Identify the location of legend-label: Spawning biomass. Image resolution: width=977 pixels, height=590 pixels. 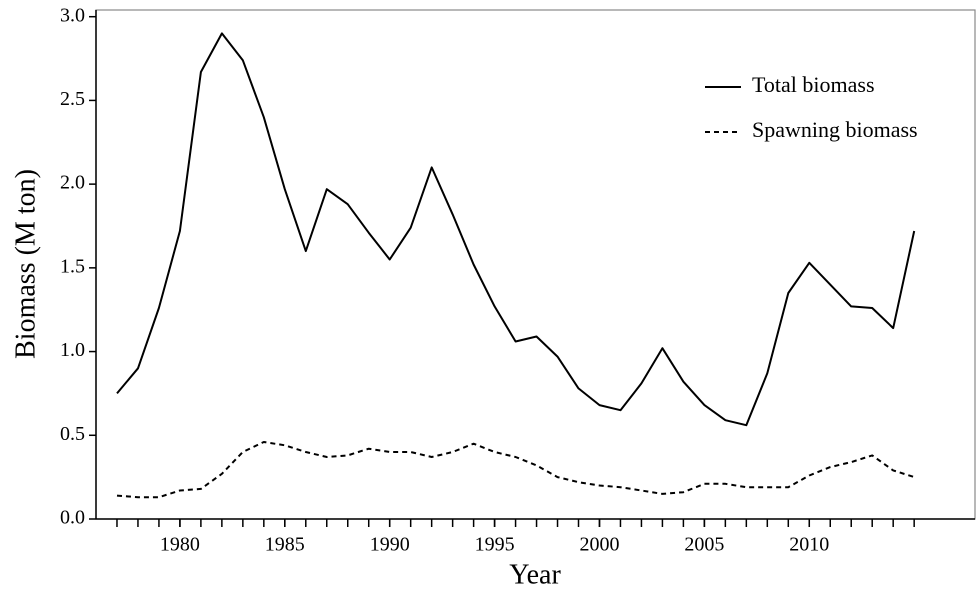
(835, 129).